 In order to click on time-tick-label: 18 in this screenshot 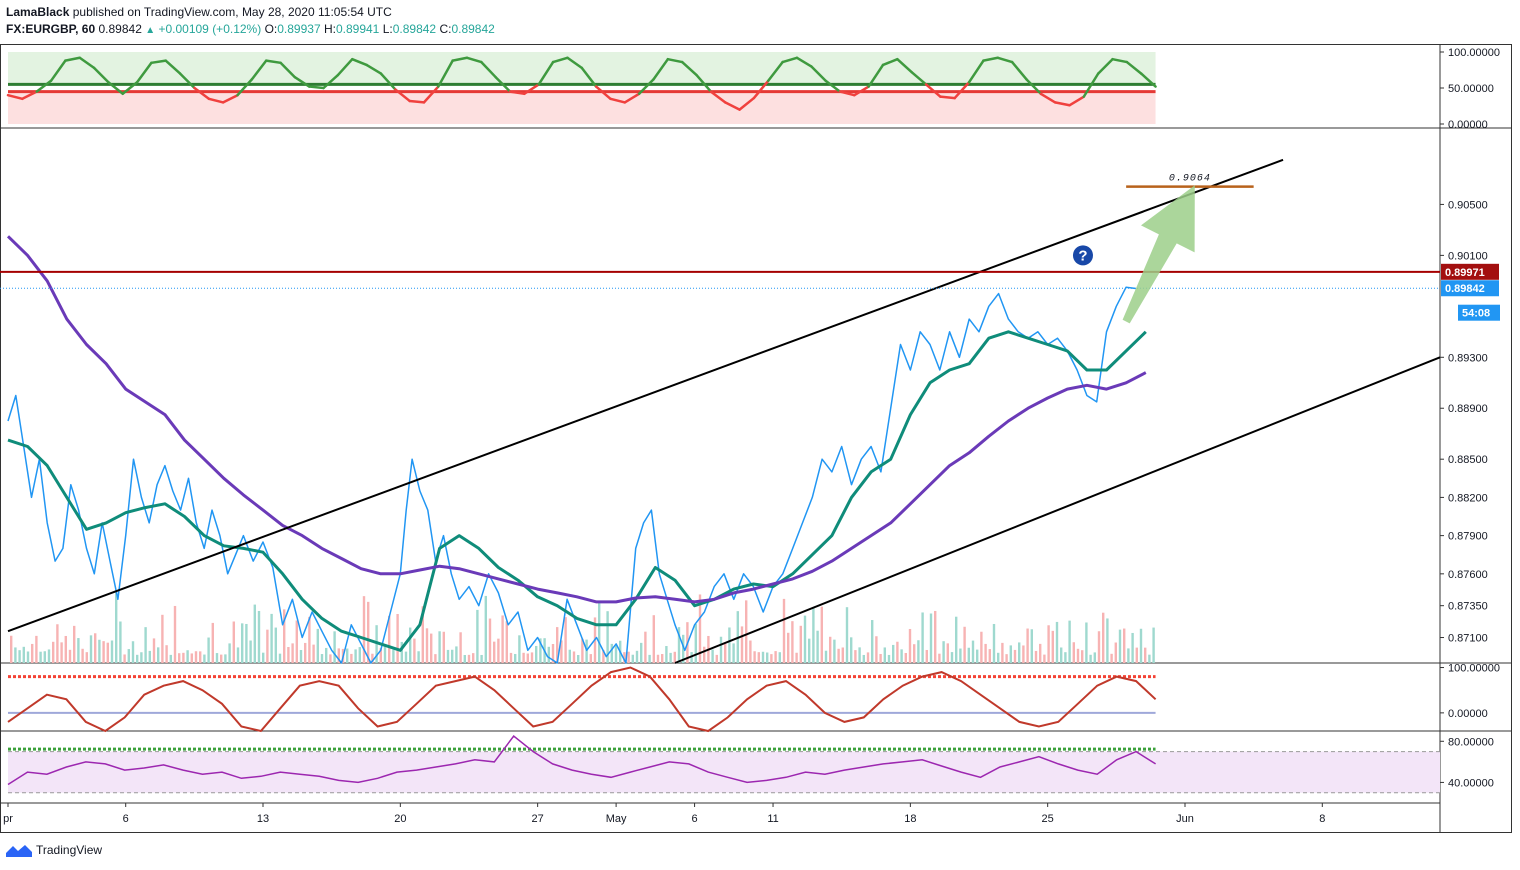, I will do `click(910, 819)`.